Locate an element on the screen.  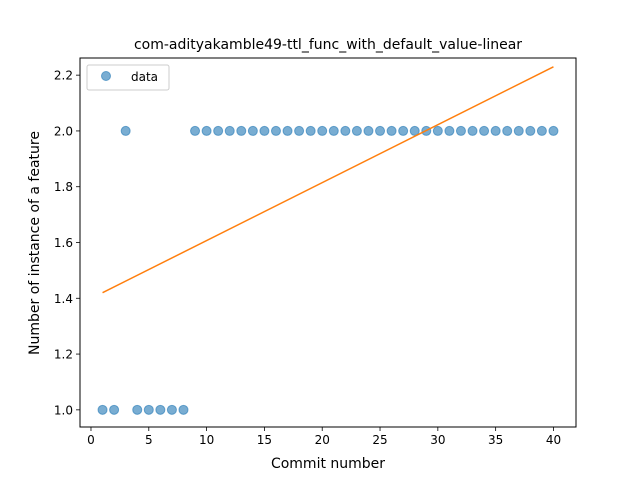
y-tick-label: 1.6 is located at coordinates (63, 243).